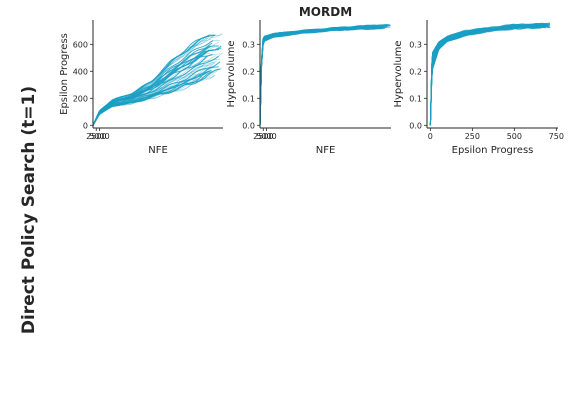 The width and height of the screenshot is (571, 418). Describe the element at coordinates (29, 210) in the screenshot. I see `row-label: Direct Policy Search (t=1)` at that location.